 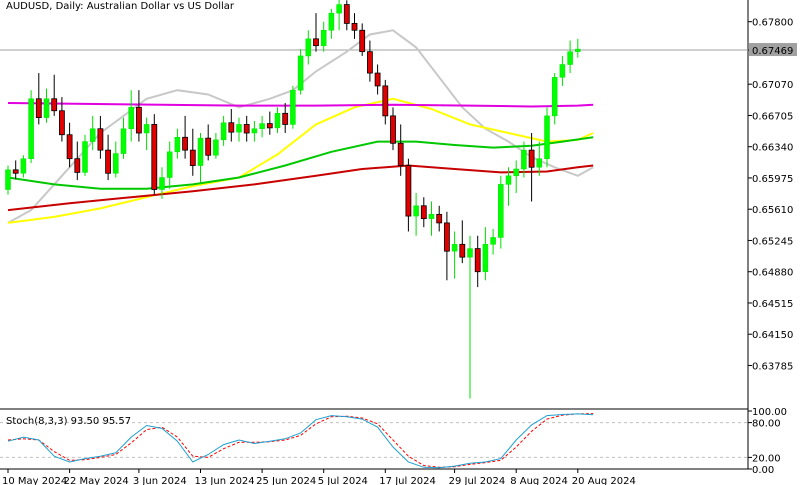 I want to click on moving-average-line, so click(x=300, y=163).